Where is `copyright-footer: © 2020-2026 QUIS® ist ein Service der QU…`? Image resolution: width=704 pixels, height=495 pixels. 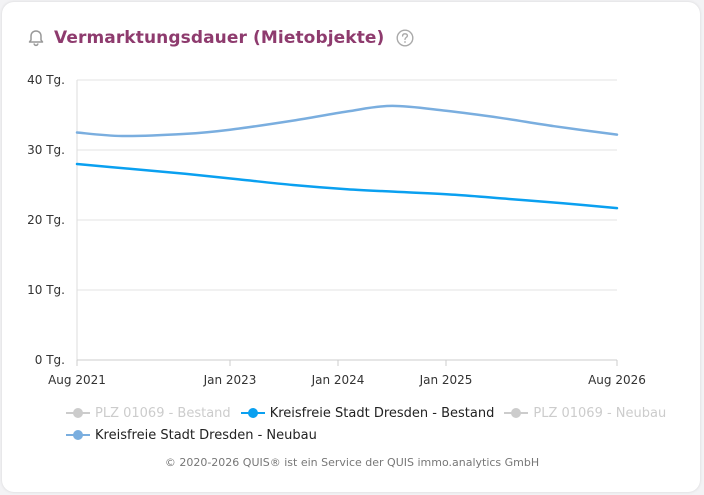
copyright-footer: © 2020-2026 QUIS® ist ein Service der QU… is located at coordinates (352, 462).